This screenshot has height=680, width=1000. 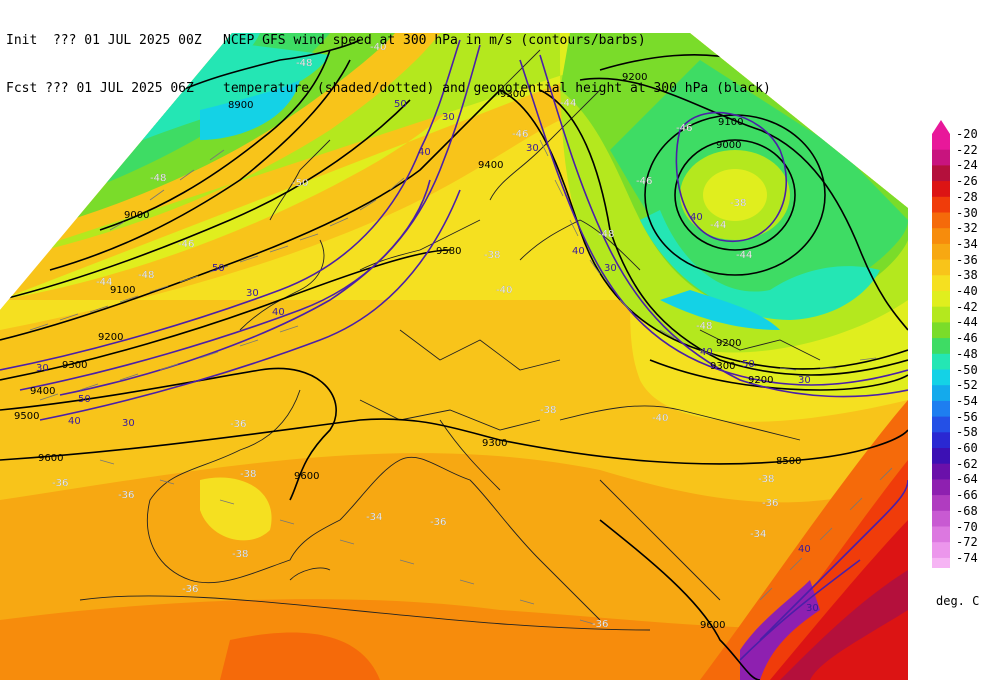 What do you see at coordinates (967, 322) in the screenshot?
I see `legend-label: -44` at bounding box center [967, 322].